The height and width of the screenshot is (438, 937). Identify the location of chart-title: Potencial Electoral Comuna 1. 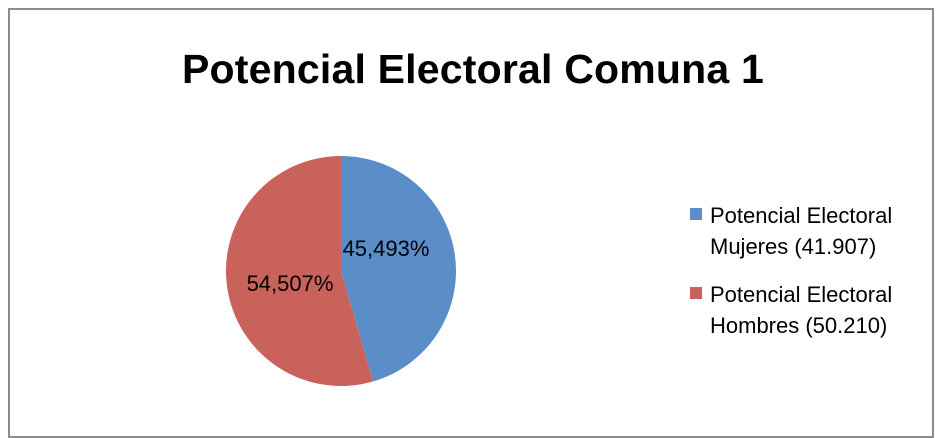
(473, 69).